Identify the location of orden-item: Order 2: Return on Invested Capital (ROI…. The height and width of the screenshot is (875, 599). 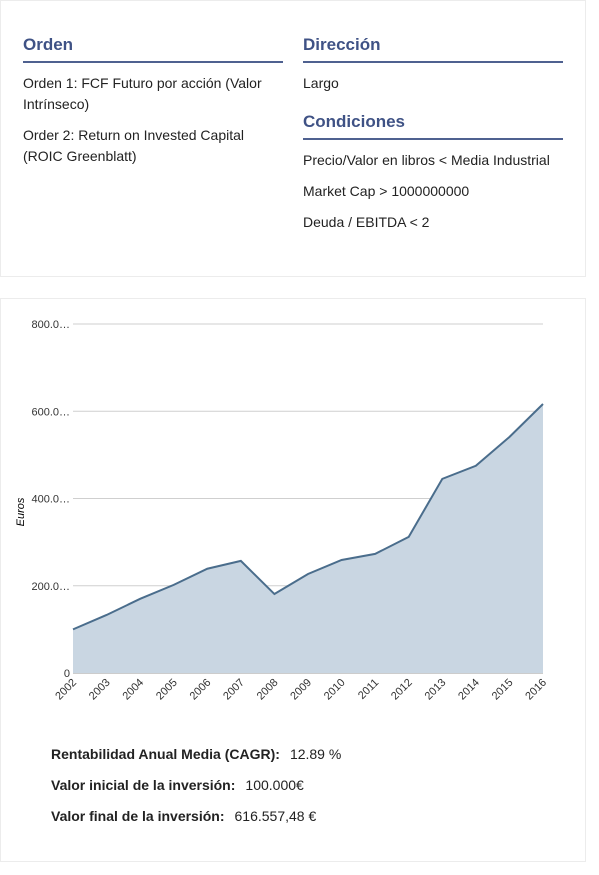
(134, 145).